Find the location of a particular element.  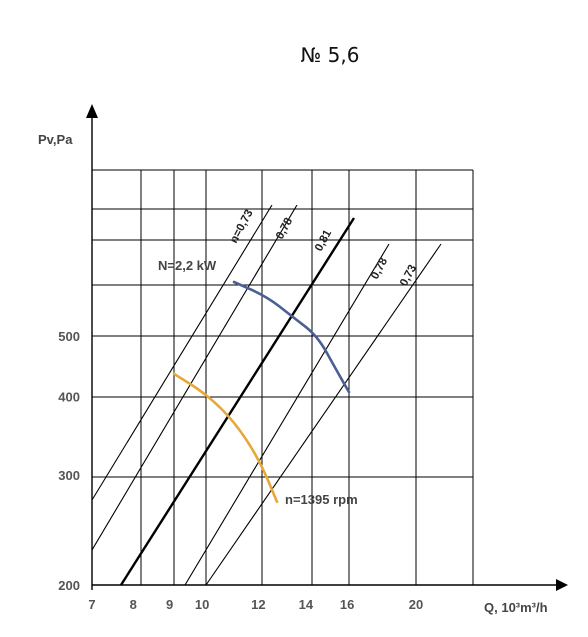

y-tick-label: 300 is located at coordinates (69, 475).